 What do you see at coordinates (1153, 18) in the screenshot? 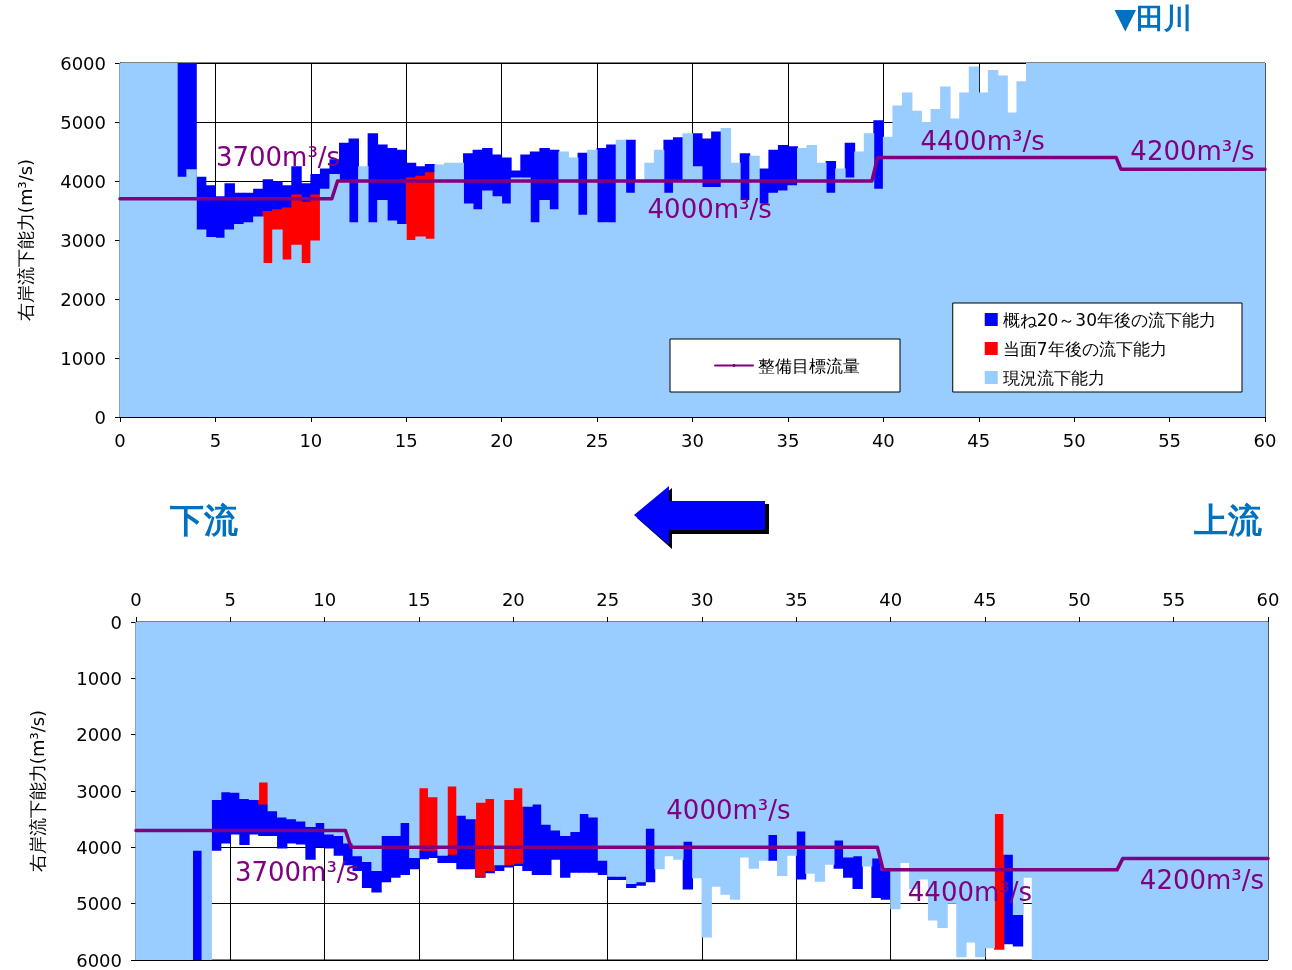
I see `text: ▼田川` at bounding box center [1153, 18].